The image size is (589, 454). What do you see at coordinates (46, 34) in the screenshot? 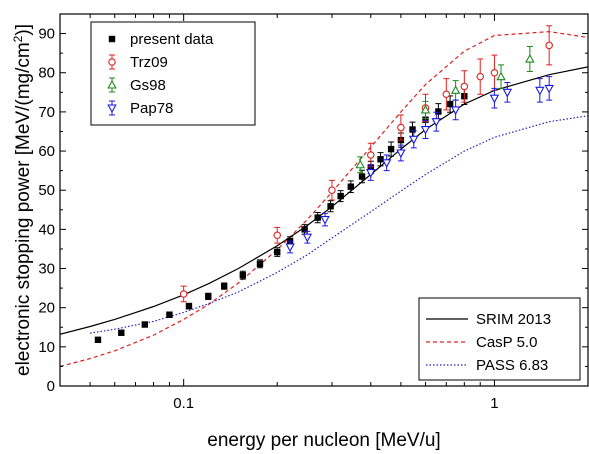
I see `y-tick-label: 90` at bounding box center [46, 34].